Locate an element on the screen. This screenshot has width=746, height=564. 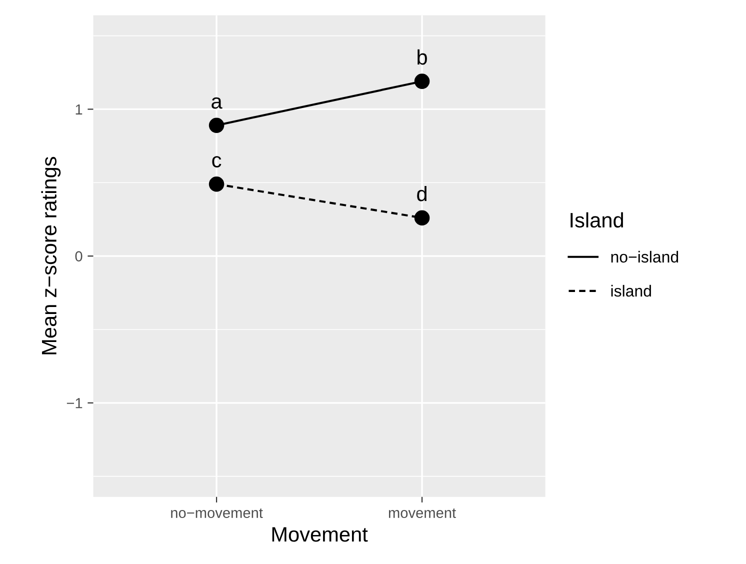
y-tick-label: 0 is located at coordinates (78, 256).